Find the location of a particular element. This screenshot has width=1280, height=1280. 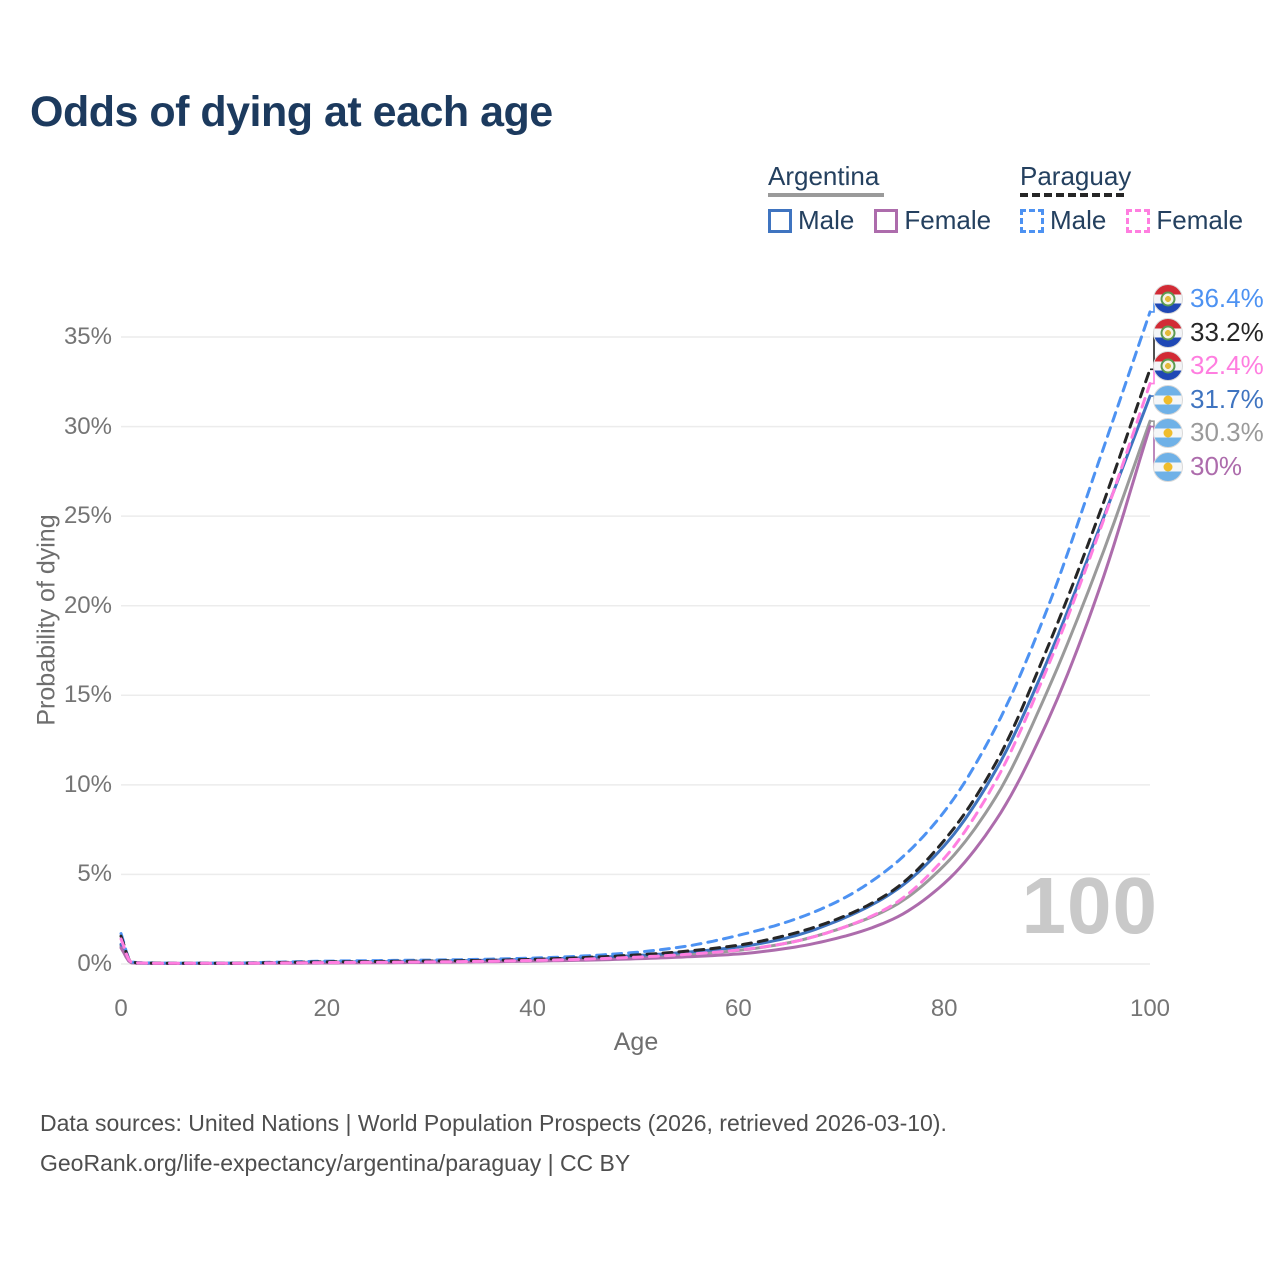

y-tick-label: 0% is located at coordinates (94, 963).